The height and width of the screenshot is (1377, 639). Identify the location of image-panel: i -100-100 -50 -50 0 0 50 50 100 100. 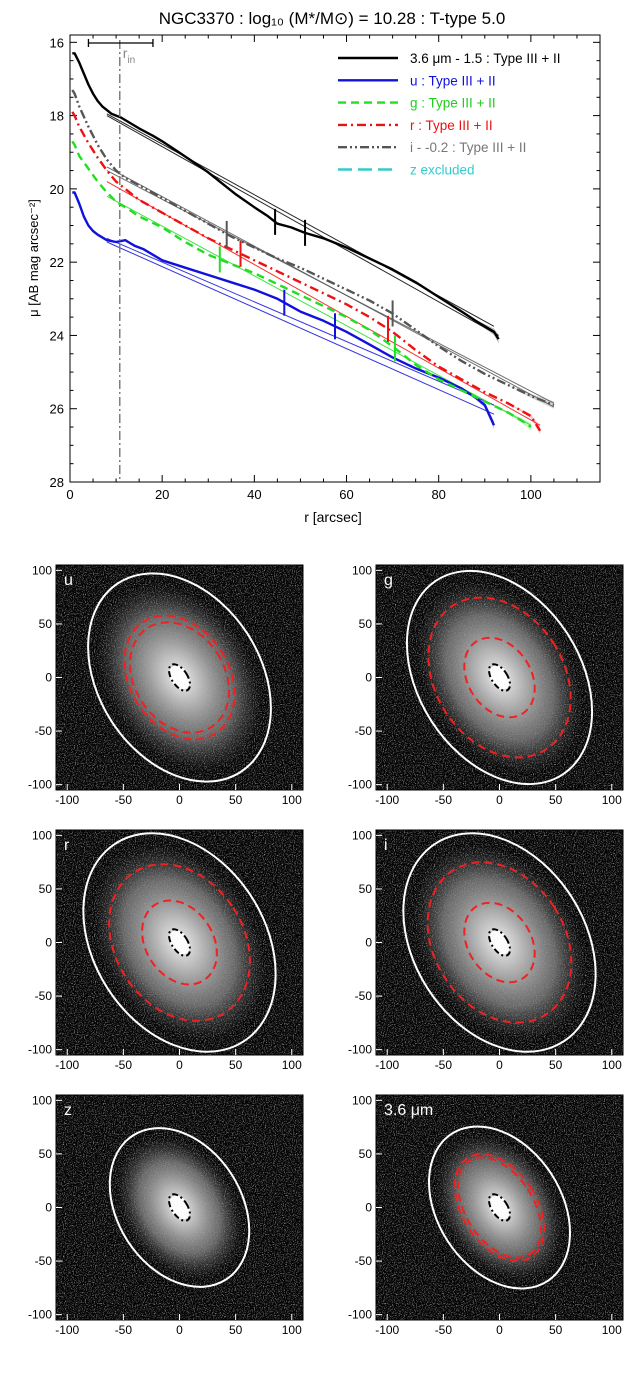
(486, 950).